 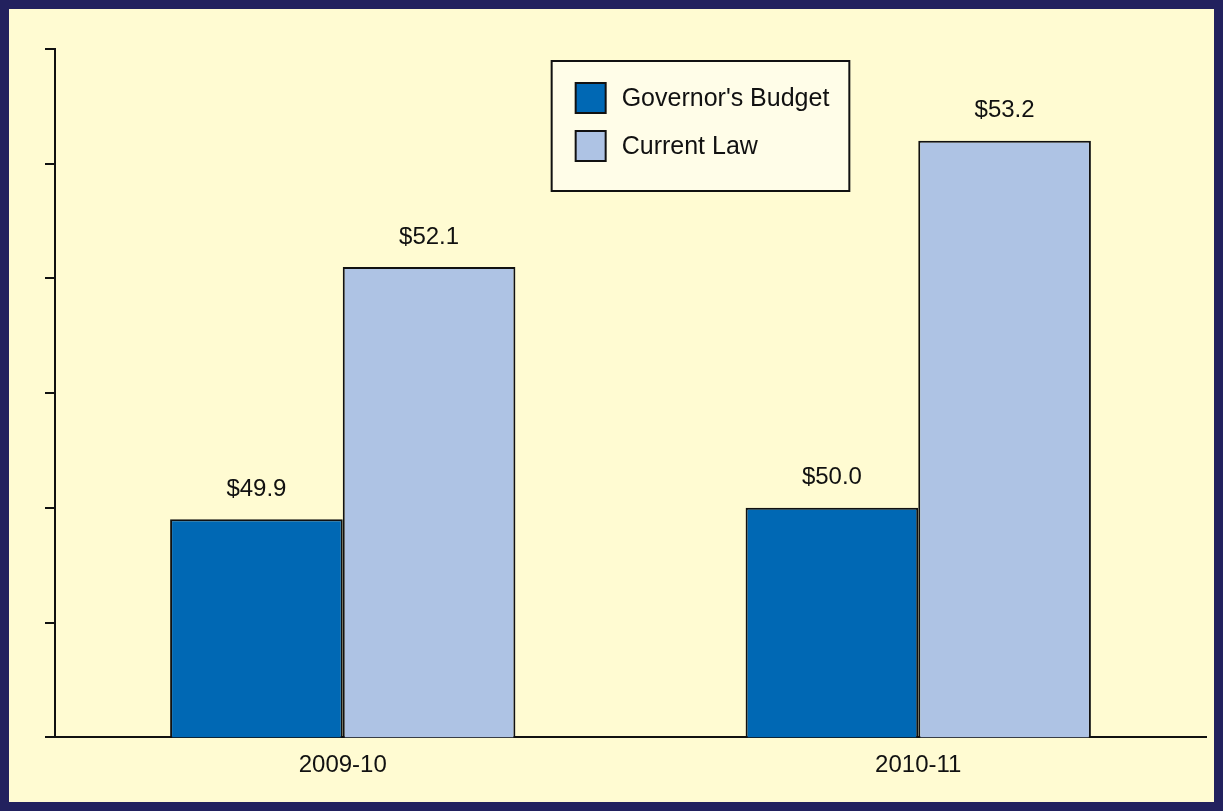 What do you see at coordinates (342, 764) in the screenshot?
I see `x-tick-label: 2009-10` at bounding box center [342, 764].